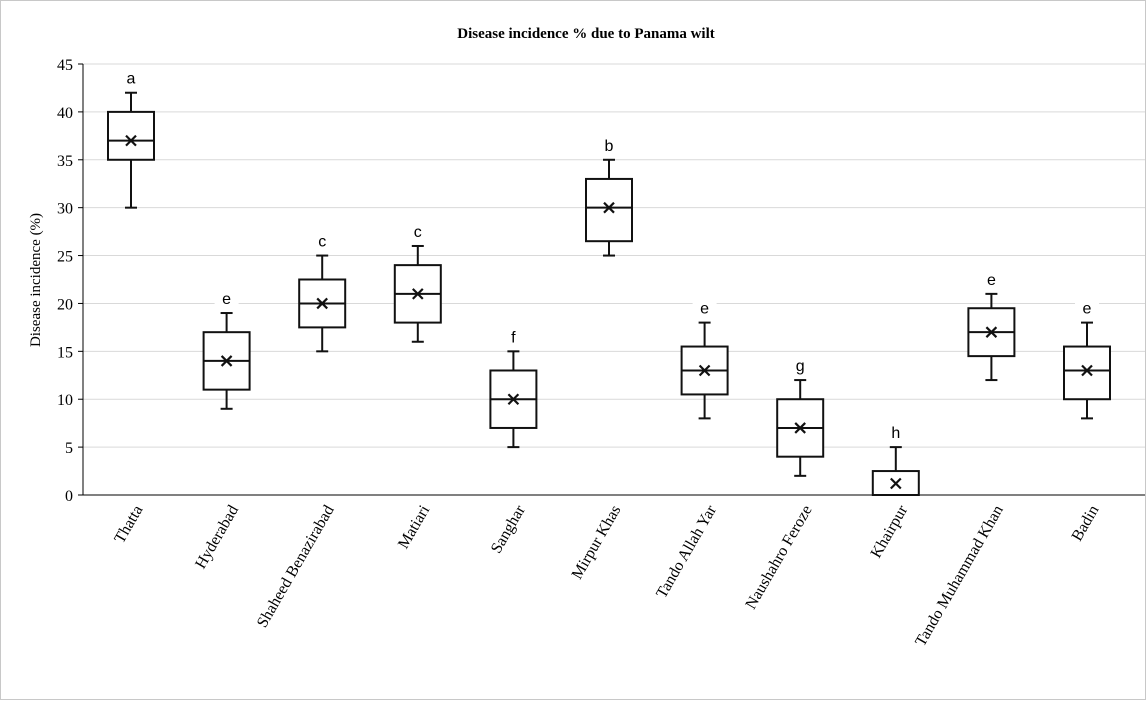  I want to click on significance-letter: g, so click(800, 366).